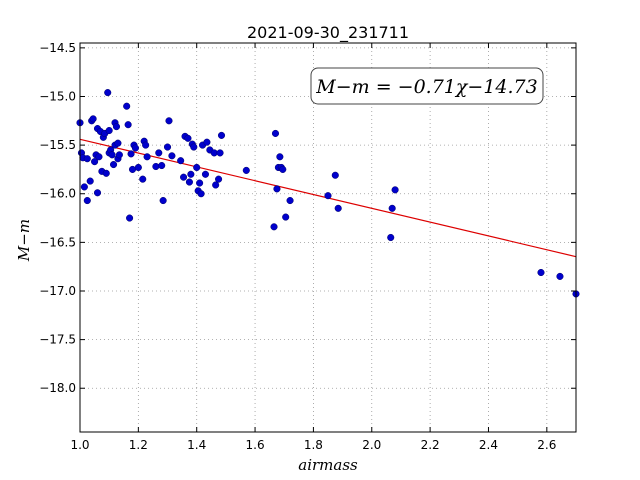 The height and width of the screenshot is (480, 640). What do you see at coordinates (313, 445) in the screenshot?
I see `x-tick-label: 1.8` at bounding box center [313, 445].